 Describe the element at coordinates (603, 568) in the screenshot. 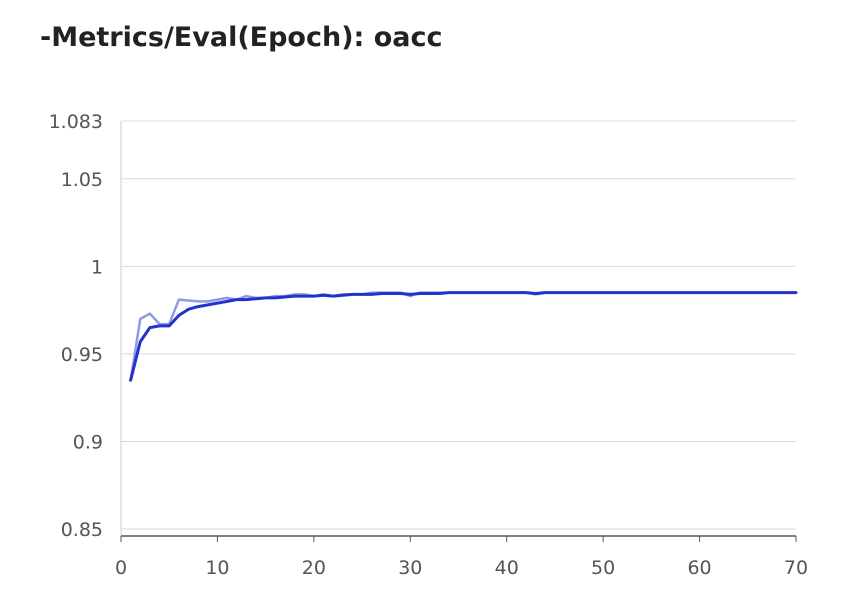

I see `x-tick-label-5: 50` at that location.